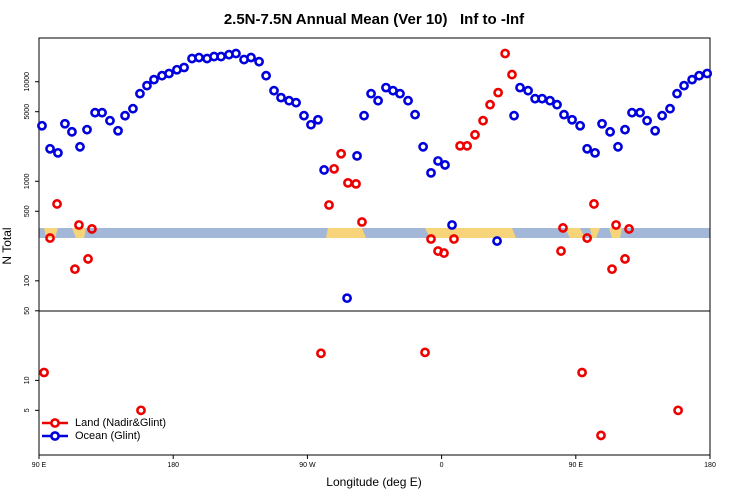 This screenshot has height=500, width=750. What do you see at coordinates (27, 181) in the screenshot?
I see `y-tick-label: 1000` at bounding box center [27, 181].